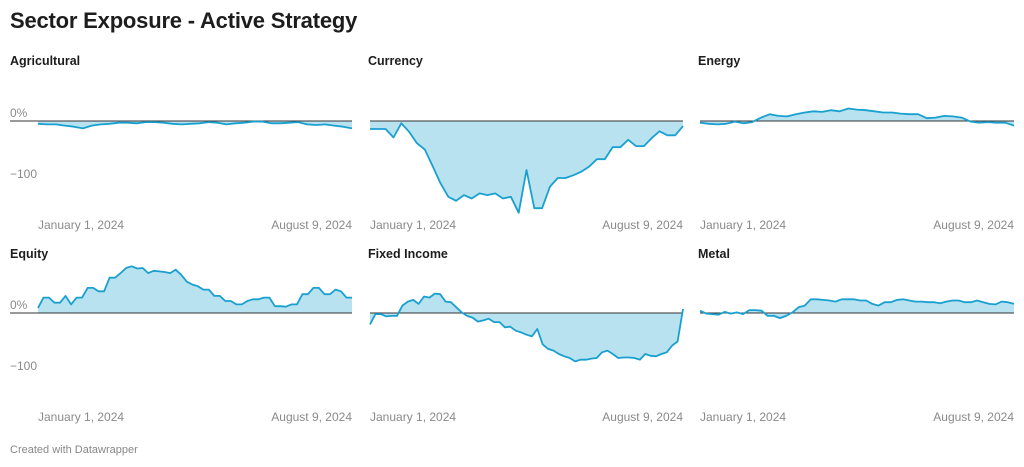 Image resolution: width=1024 pixels, height=467 pixels. What do you see at coordinates (184, 20) in the screenshot?
I see `chart-title: Sector Exposure - Active Strategy` at bounding box center [184, 20].